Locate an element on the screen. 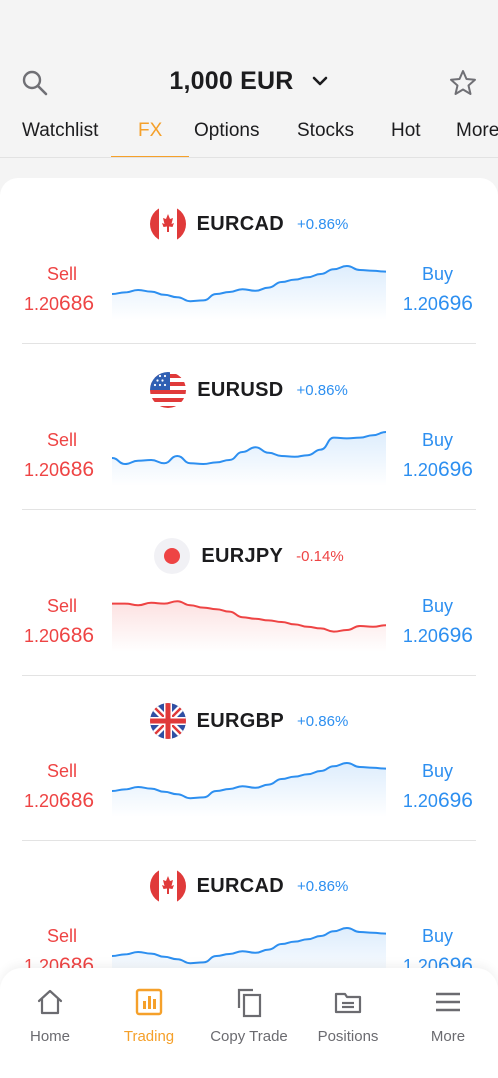 The height and width of the screenshot is (1078, 498). tab-more: More is located at coordinates (477, 130).